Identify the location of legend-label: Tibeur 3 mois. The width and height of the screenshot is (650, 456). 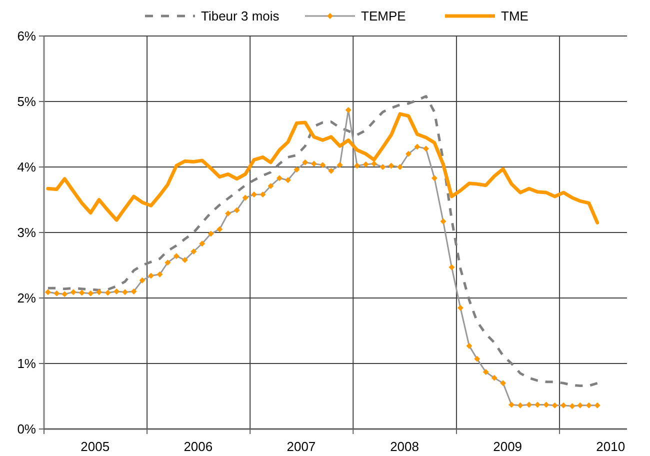
(240, 16).